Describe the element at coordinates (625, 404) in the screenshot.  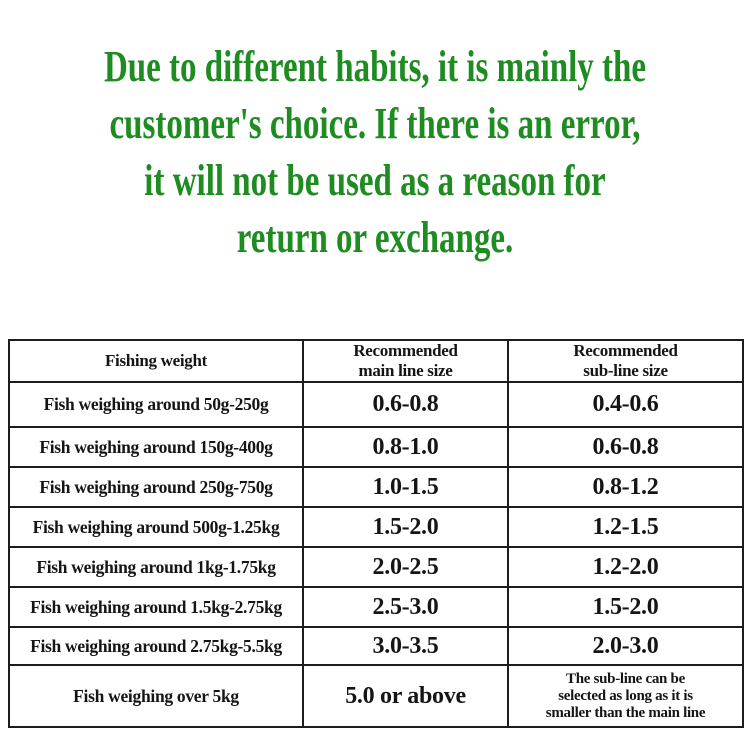
I see `sub-line-cell: 0.4-0.6` at that location.